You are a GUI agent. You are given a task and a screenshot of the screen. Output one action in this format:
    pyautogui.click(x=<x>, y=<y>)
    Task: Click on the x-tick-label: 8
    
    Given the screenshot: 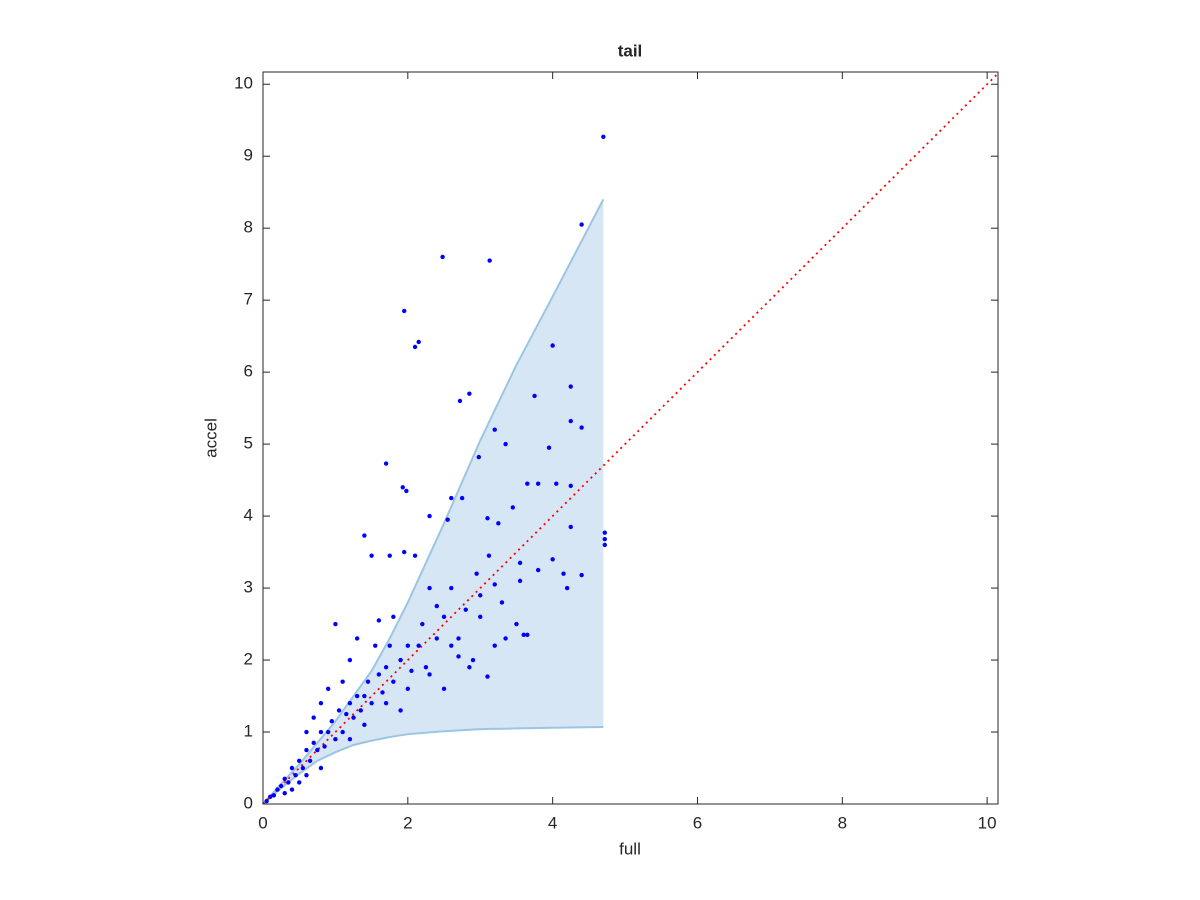 What is the action you would take?
    pyautogui.click(x=842, y=822)
    